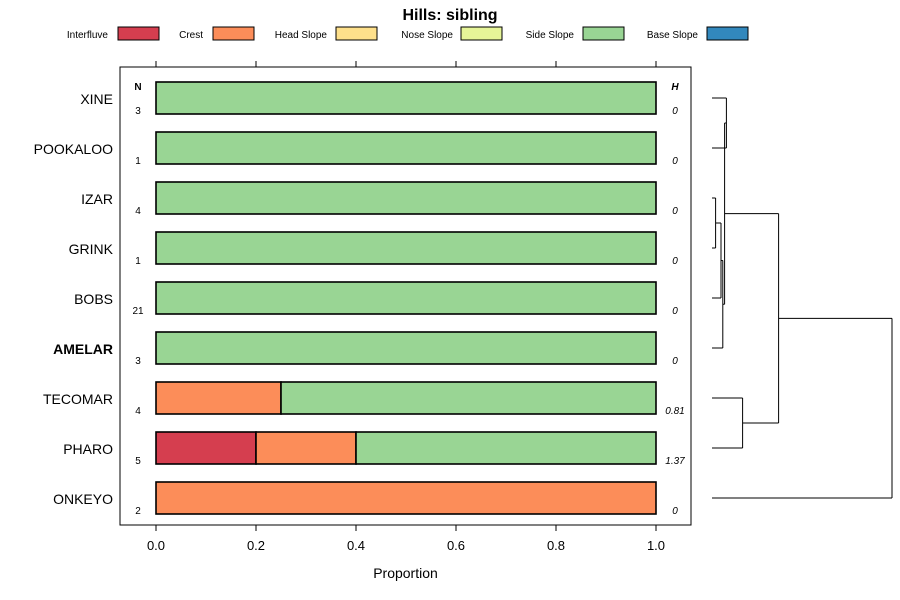  What do you see at coordinates (206, 448) in the screenshot?
I see `bar-segment-pharo-interfluve` at bounding box center [206, 448].